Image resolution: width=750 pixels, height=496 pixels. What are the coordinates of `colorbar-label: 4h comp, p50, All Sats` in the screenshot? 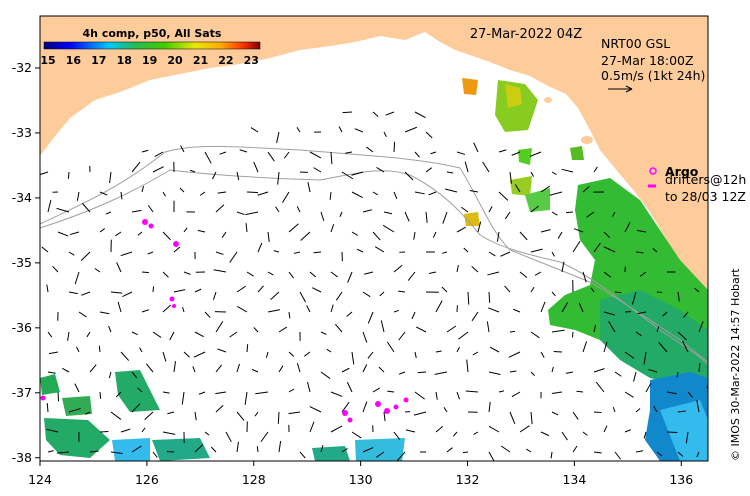 It's located at (152, 33).